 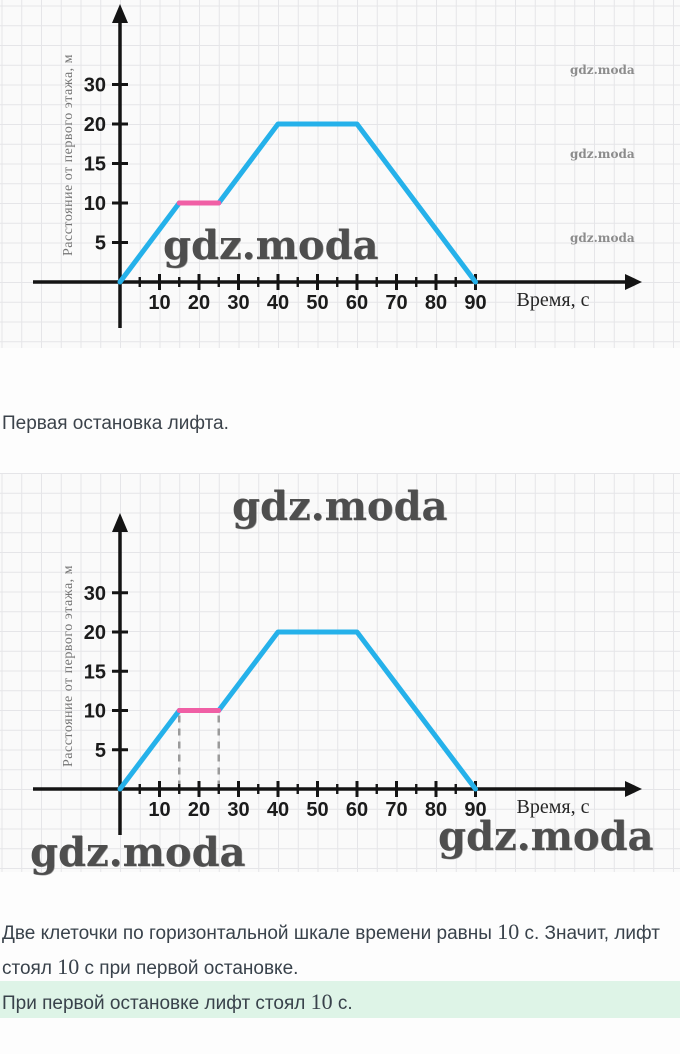 I want to click on answer-number: 10, so click(x=321, y=1001).